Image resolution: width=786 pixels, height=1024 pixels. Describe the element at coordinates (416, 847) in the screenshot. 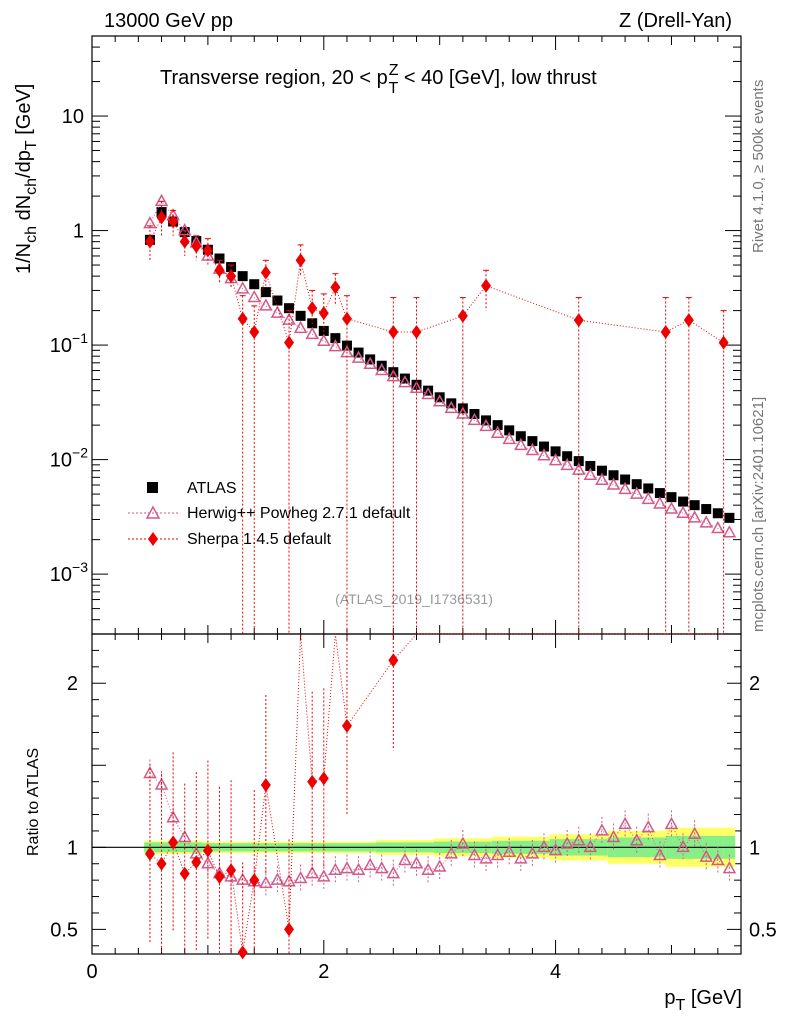

I see `ratio-uncertainty-band` at that location.